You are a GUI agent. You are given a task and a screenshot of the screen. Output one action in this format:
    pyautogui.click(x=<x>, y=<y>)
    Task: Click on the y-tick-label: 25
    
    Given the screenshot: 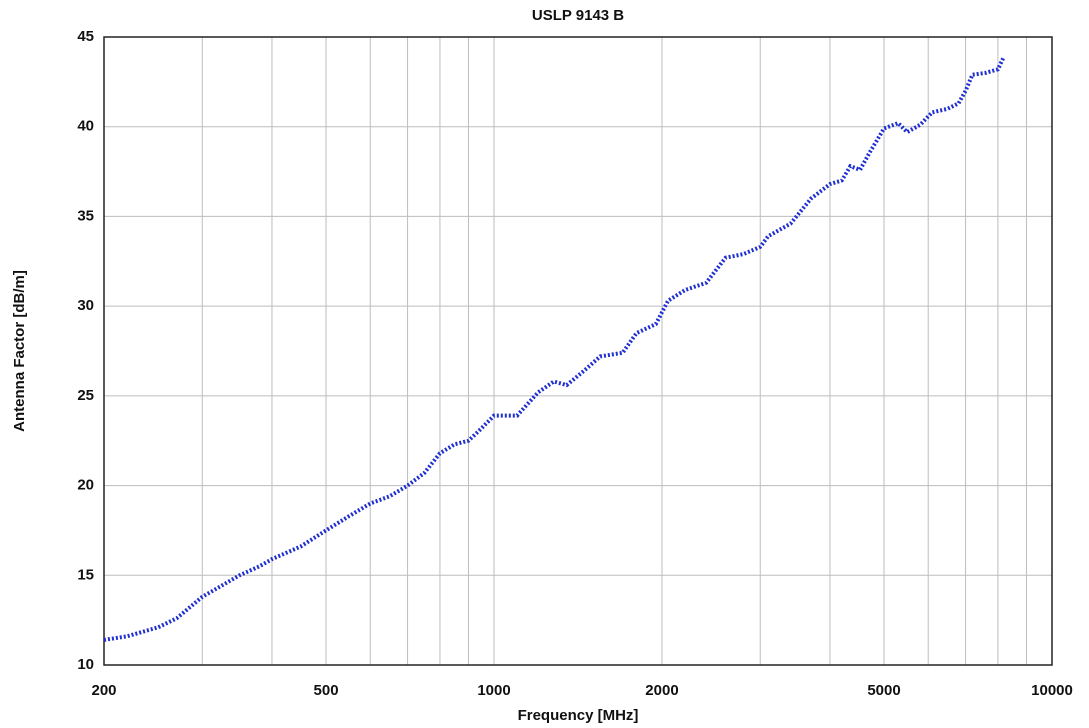 What is the action you would take?
    pyautogui.click(x=85, y=395)
    